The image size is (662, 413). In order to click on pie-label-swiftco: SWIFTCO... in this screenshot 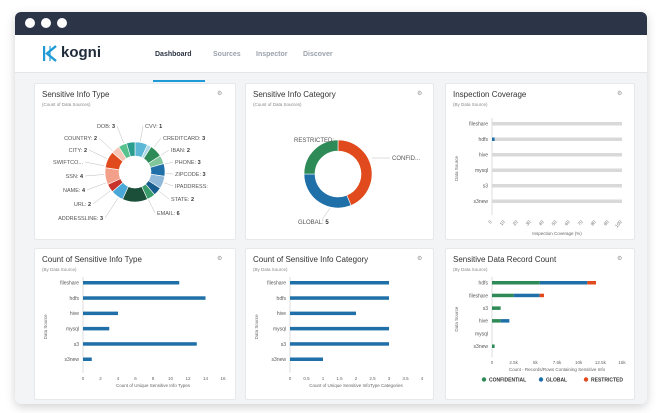, I will do `click(68, 163)`.